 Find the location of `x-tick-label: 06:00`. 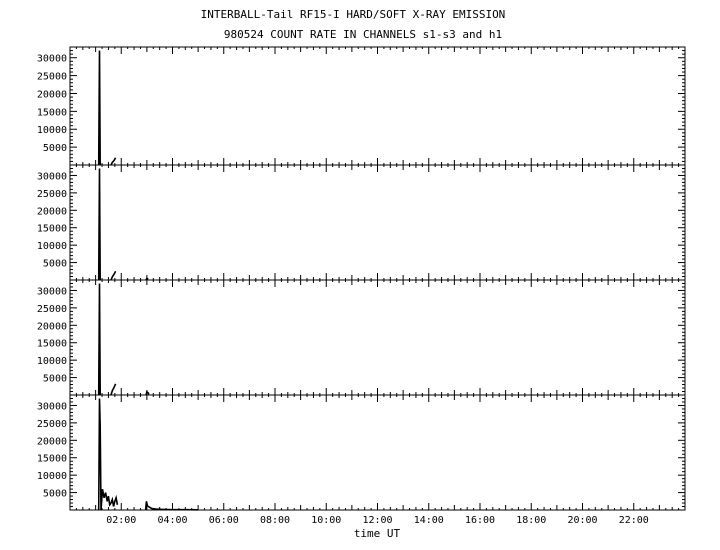

x-tick-label: 06:00 is located at coordinates (224, 520).